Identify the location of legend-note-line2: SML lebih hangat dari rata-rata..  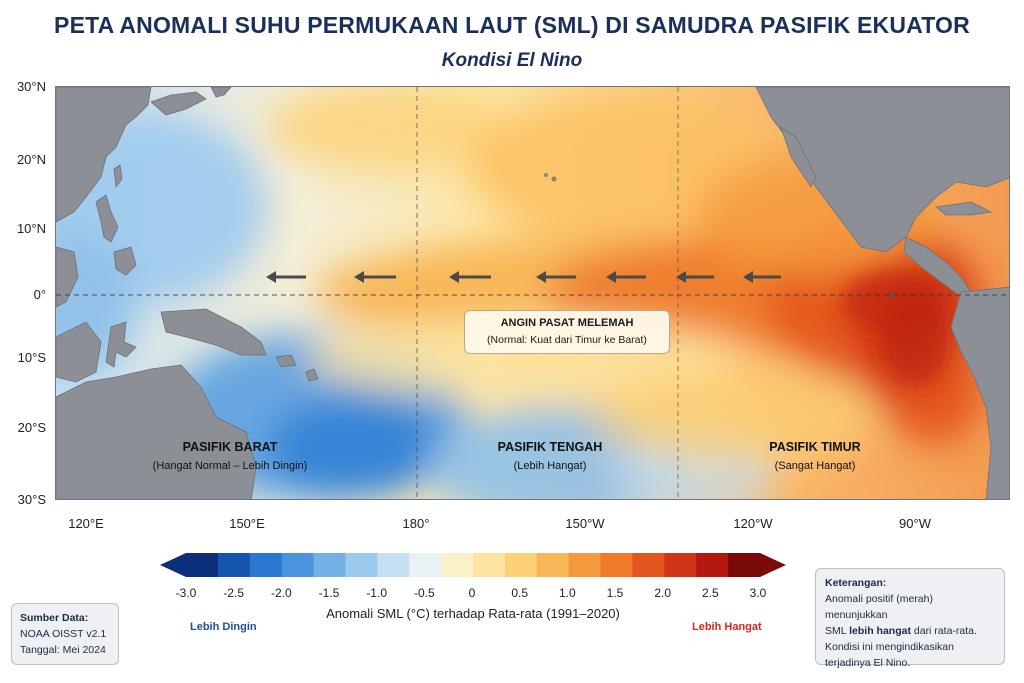
(910, 631).